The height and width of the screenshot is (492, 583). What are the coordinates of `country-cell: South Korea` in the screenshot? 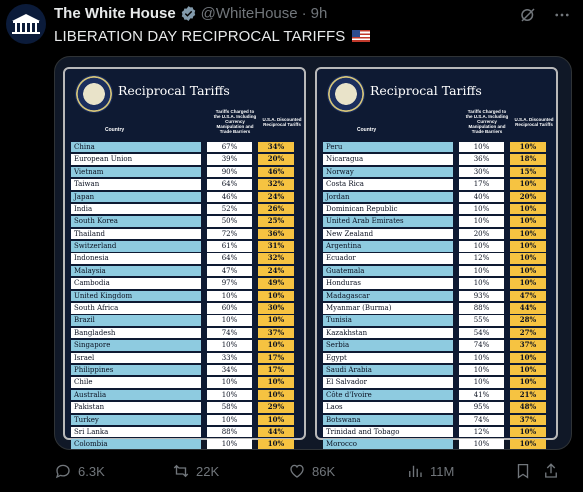 It's located at (136, 221).